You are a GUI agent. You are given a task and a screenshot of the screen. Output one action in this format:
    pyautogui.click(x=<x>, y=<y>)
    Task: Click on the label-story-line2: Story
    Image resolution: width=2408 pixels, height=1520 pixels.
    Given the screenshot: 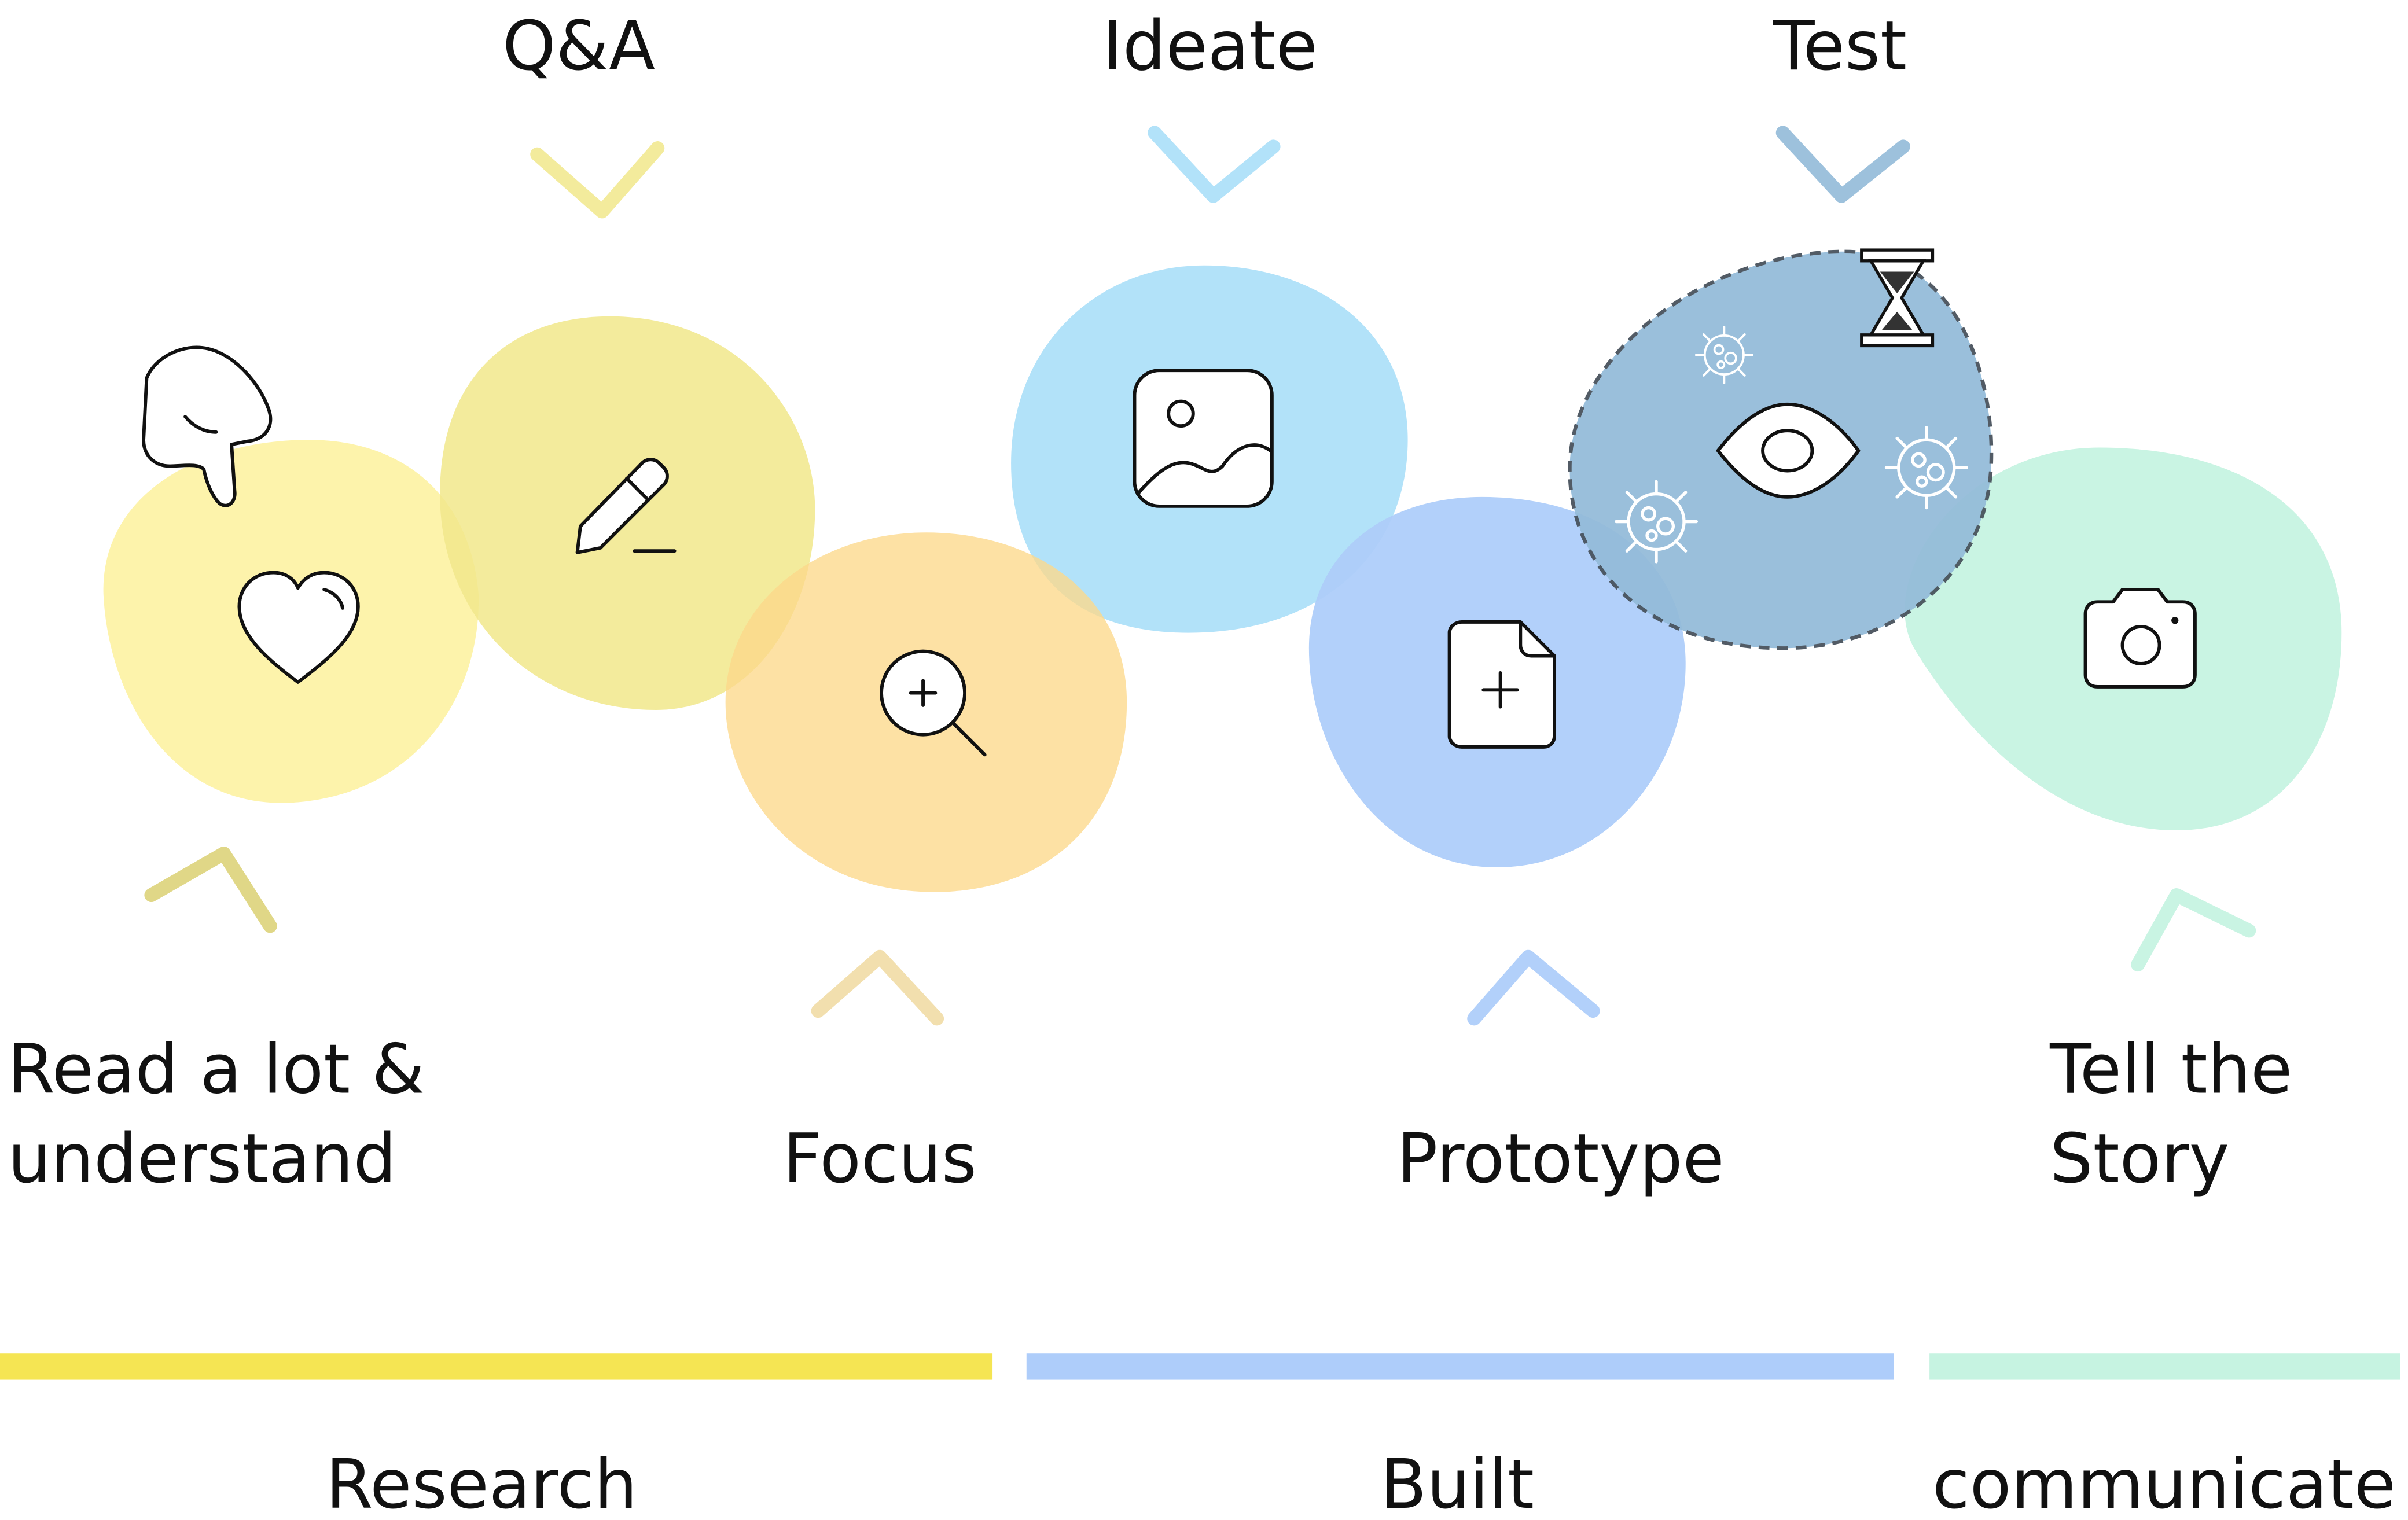 What is the action you would take?
    pyautogui.click(x=2139, y=1158)
    